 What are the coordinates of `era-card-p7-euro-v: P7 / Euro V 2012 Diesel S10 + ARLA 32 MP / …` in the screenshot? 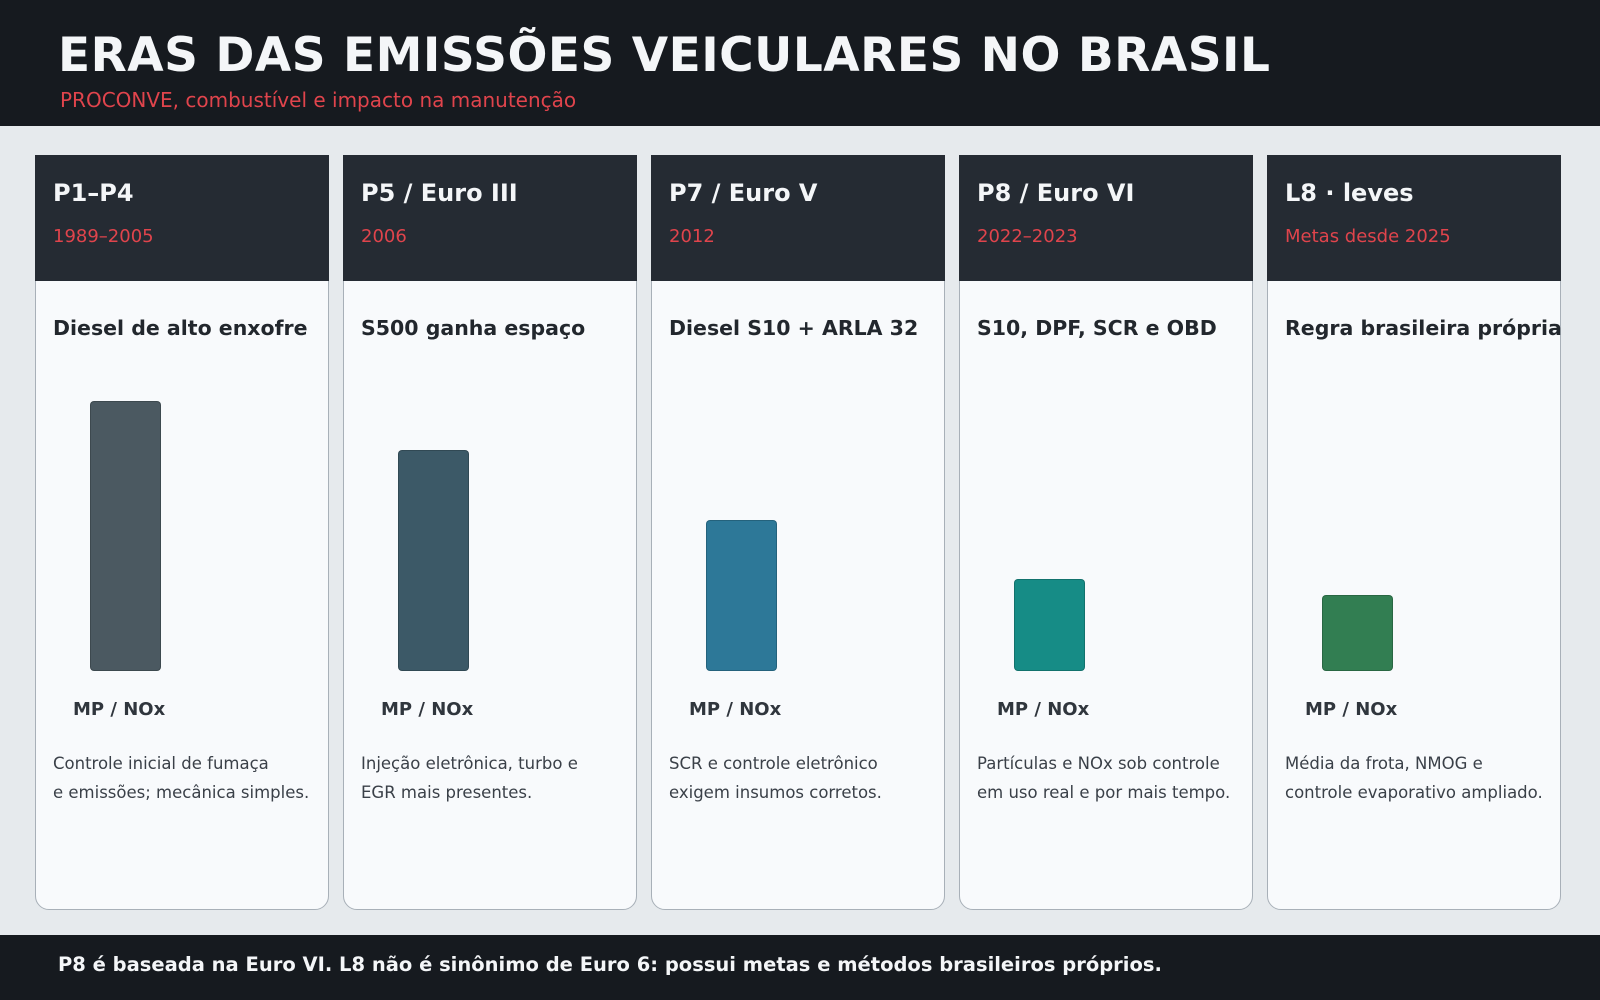 It's located at (798, 532).